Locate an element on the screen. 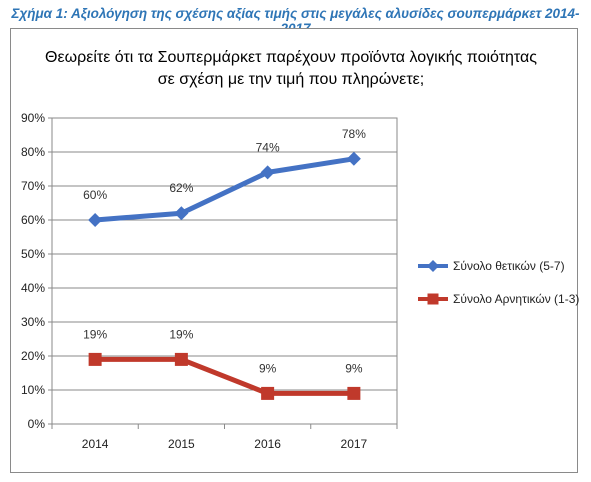  y-tick-label: 0% is located at coordinates (37, 424).